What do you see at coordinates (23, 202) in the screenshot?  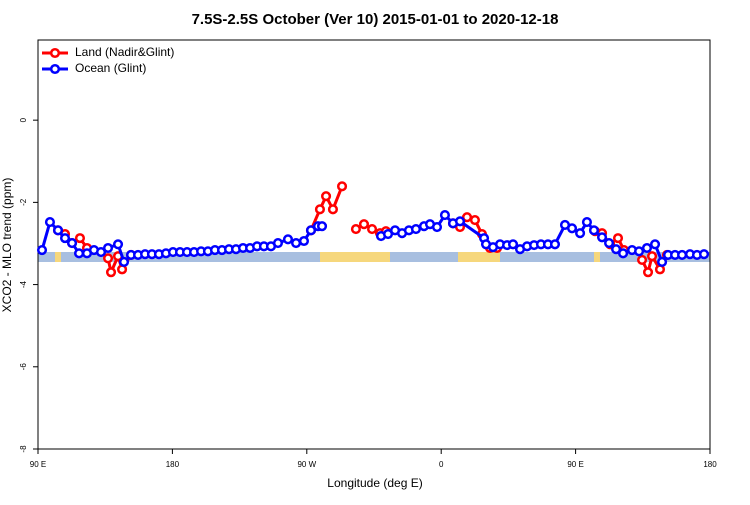 I see `y-tick-label: -2` at bounding box center [23, 202].